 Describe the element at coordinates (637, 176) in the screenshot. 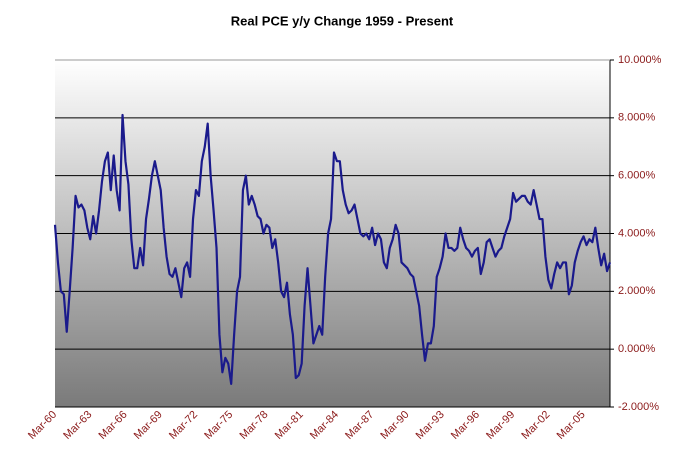

I see `y-tick-label: 6.000%` at that location.